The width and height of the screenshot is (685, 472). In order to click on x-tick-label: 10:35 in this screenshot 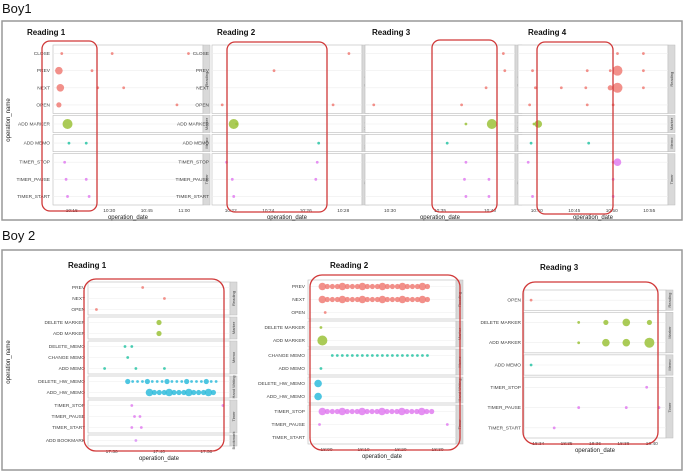, I will do `click(440, 211)`.